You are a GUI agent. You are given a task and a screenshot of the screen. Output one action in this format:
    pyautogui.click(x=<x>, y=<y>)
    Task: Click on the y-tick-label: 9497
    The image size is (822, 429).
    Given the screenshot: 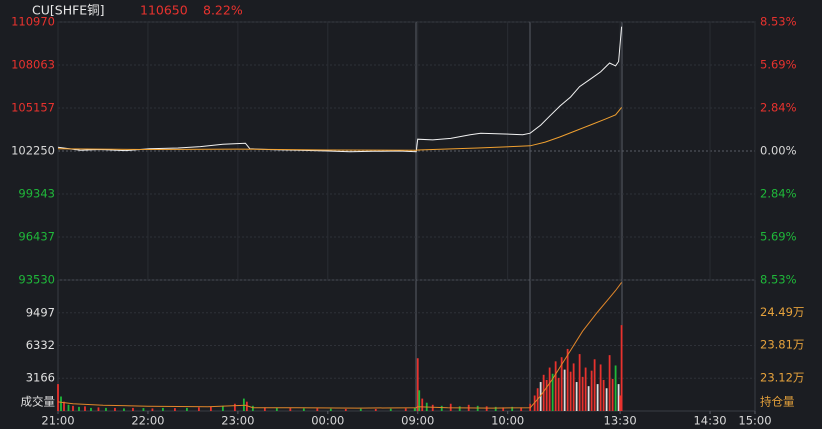 What is the action you would take?
    pyautogui.click(x=40, y=312)
    